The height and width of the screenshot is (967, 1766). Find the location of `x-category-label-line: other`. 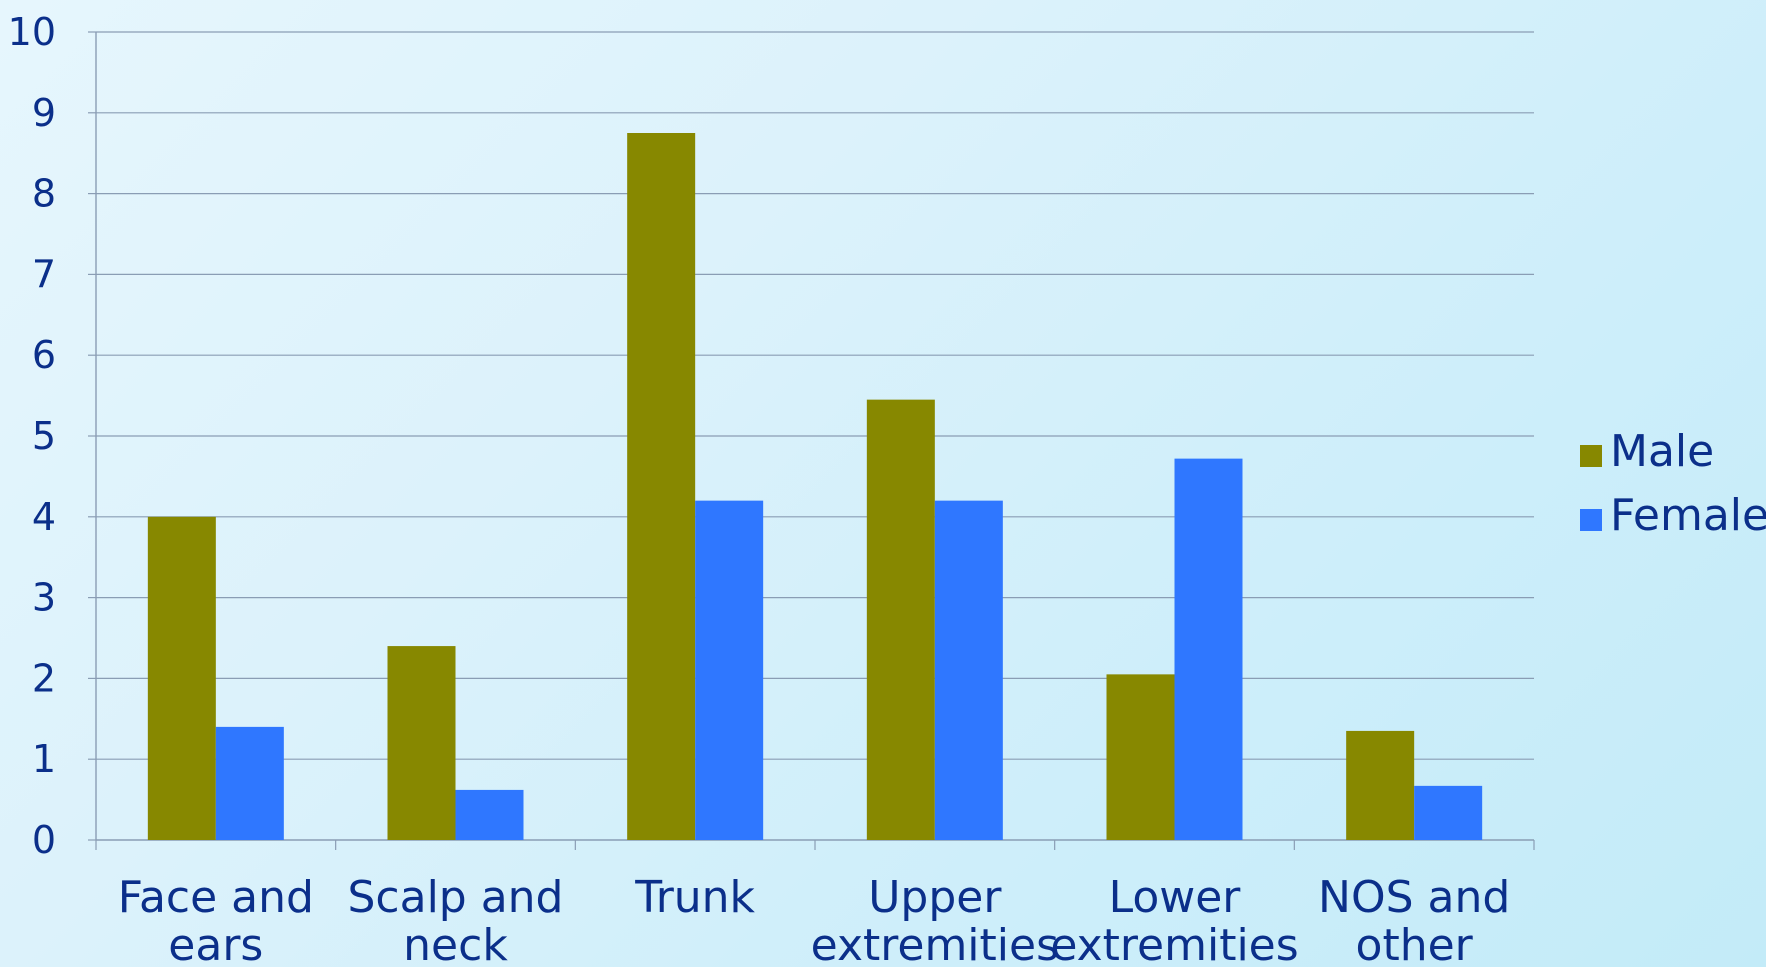

x-category-label-line: other is located at coordinates (1415, 943).